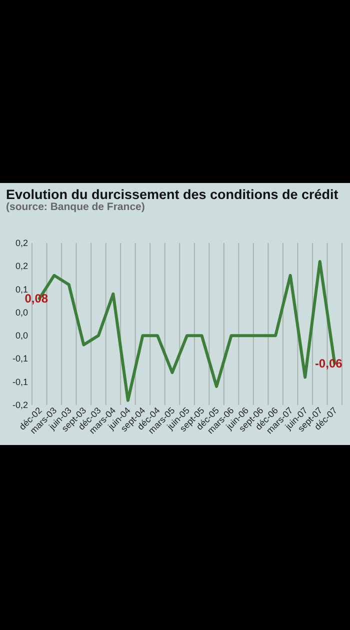  What do you see at coordinates (172, 194) in the screenshot?
I see `chart-title: Evolution du durcissement des conditions de crédit` at bounding box center [172, 194].